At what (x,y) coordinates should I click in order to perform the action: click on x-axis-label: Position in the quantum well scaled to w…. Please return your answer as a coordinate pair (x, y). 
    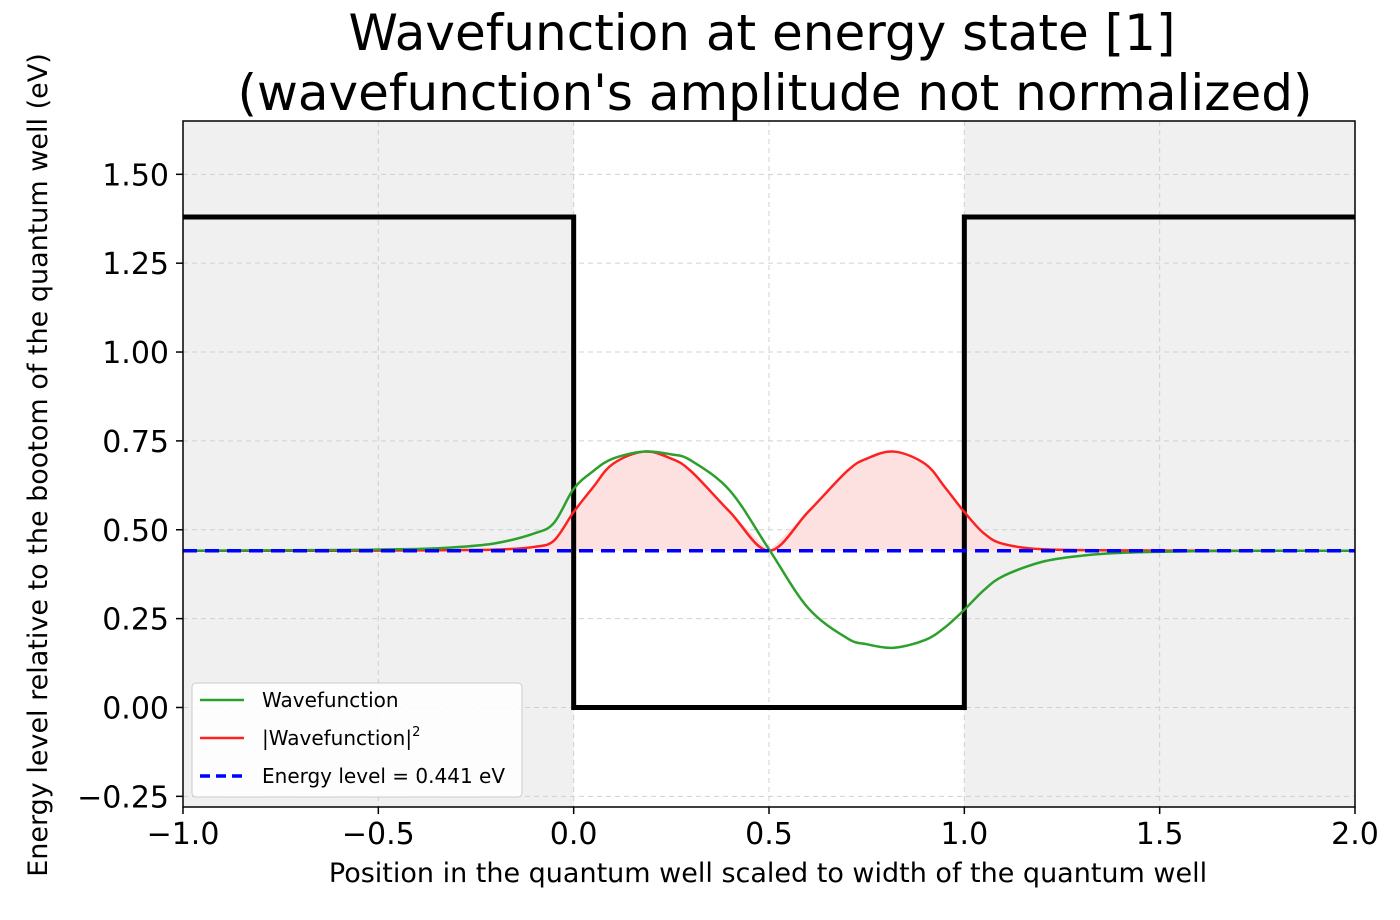
    Looking at the image, I should click on (768, 873).